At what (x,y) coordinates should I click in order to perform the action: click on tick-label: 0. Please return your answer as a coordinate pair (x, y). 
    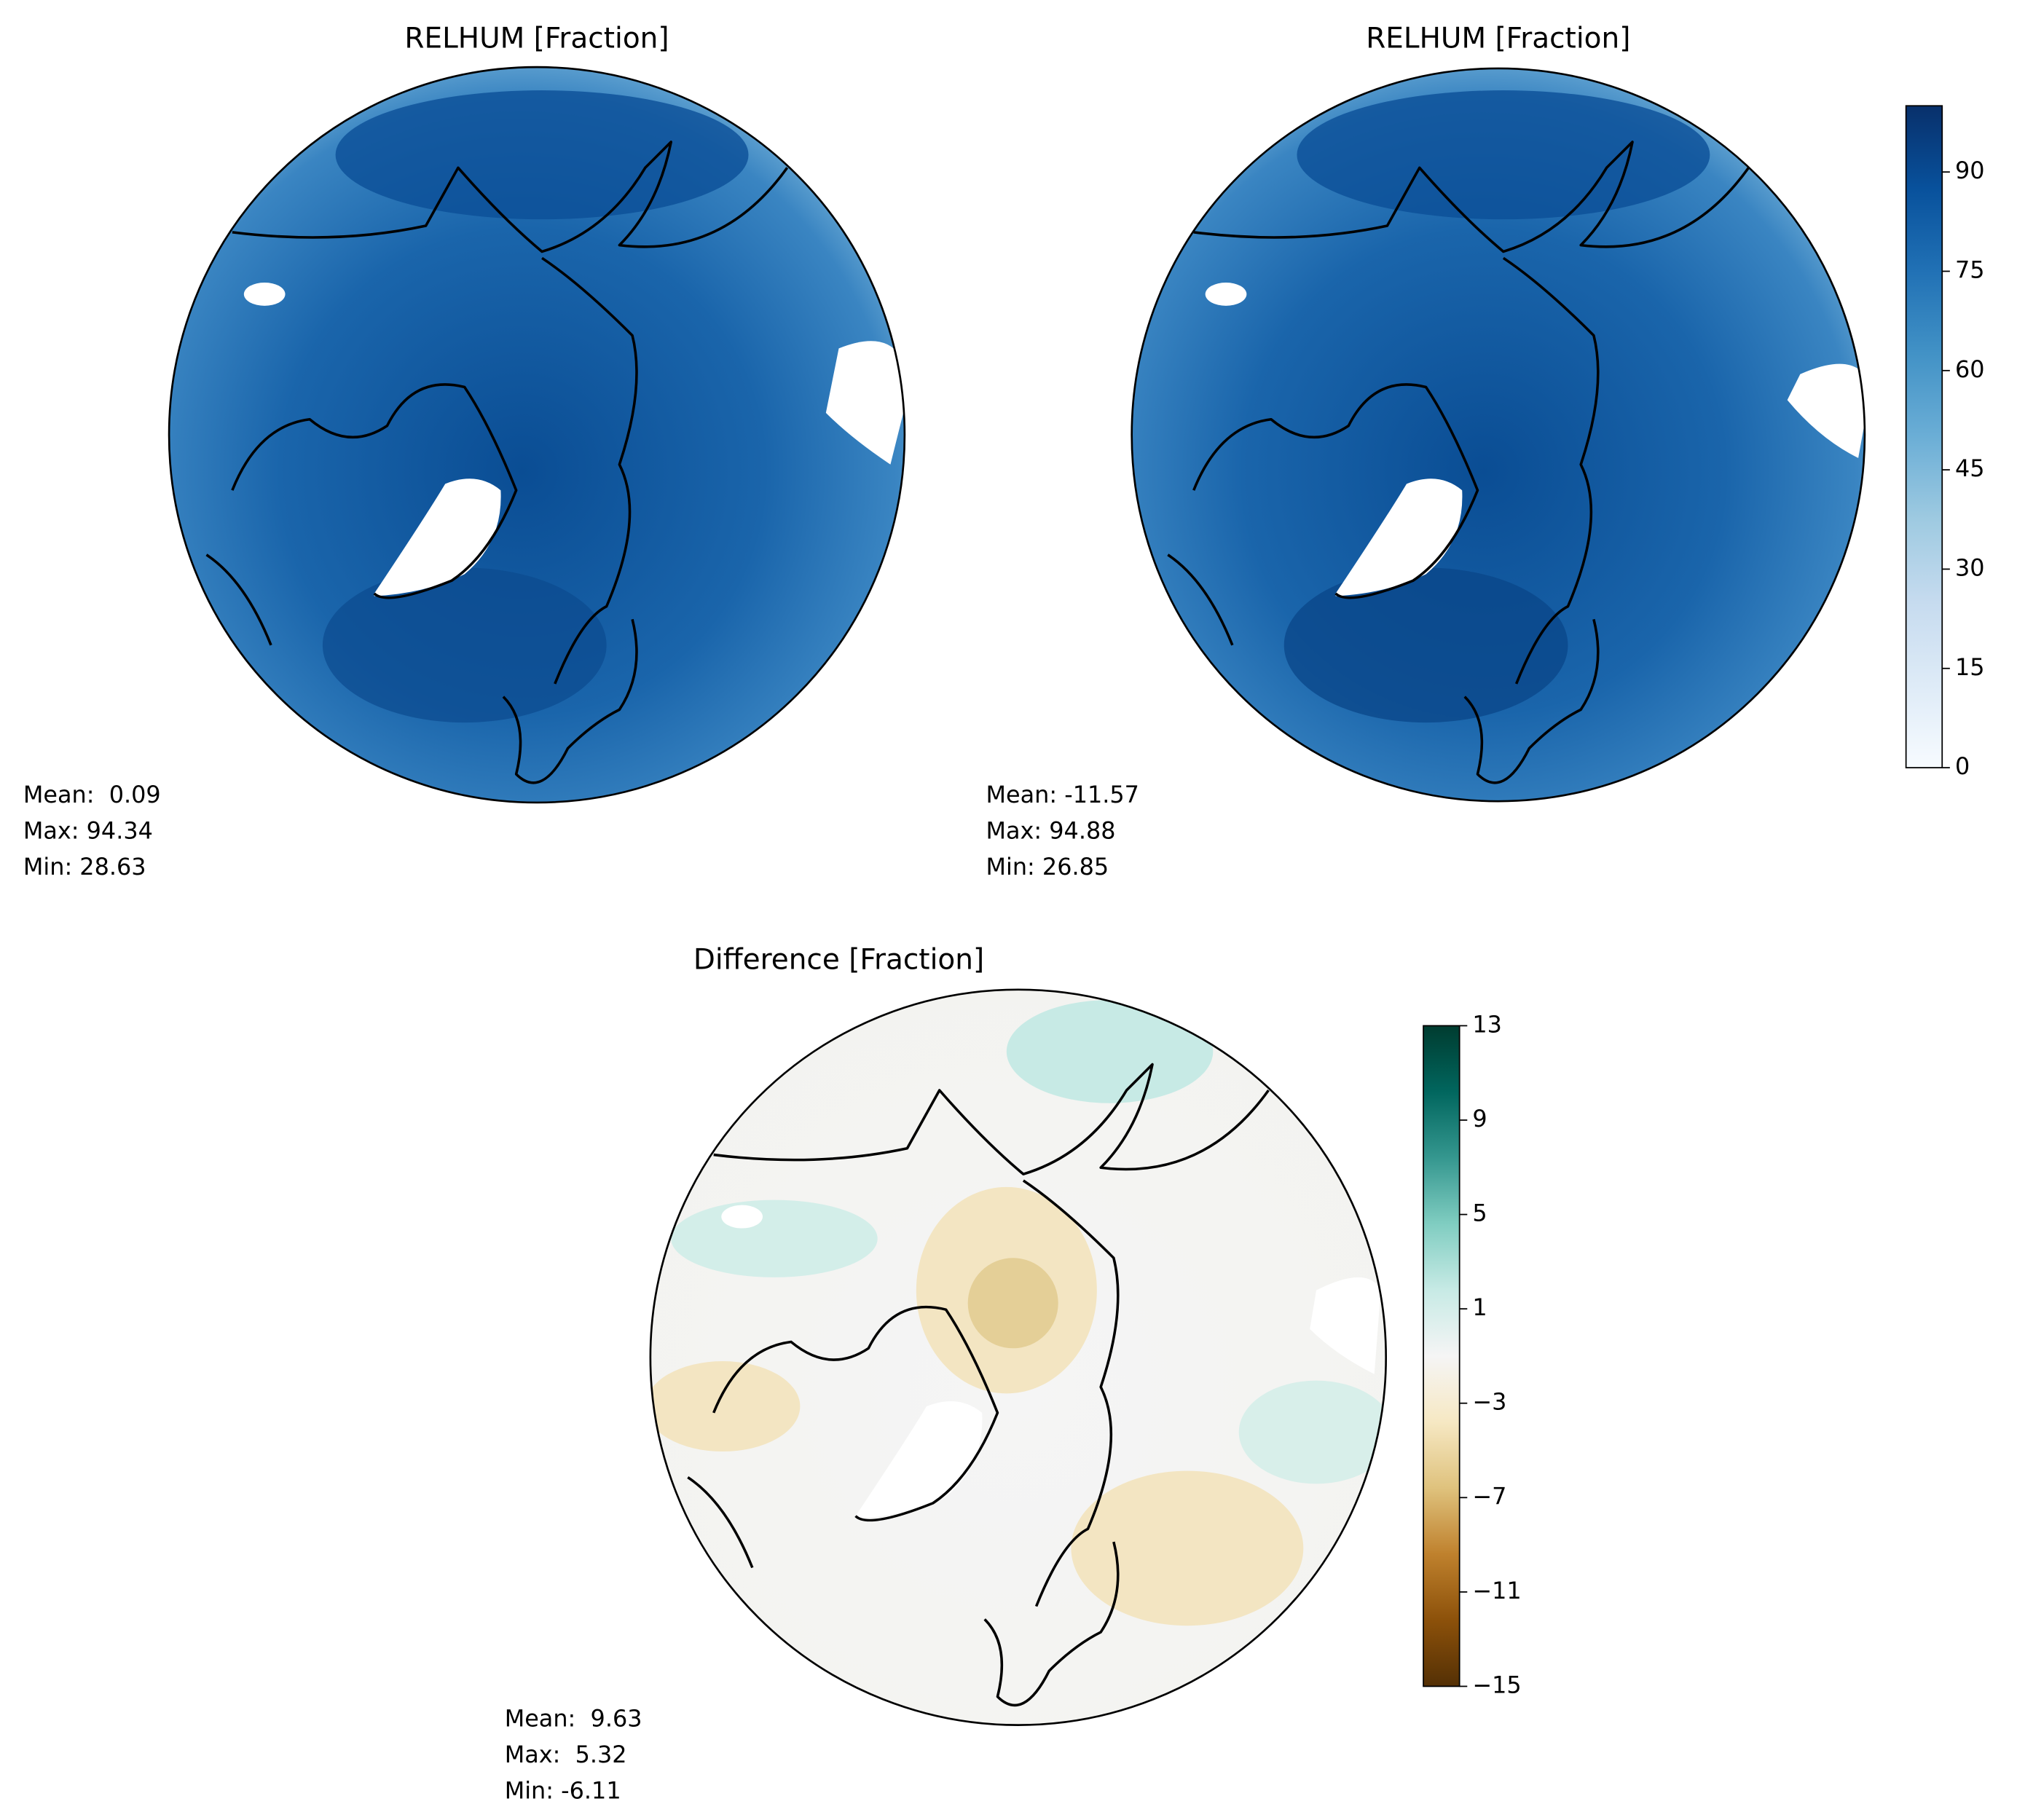
    Looking at the image, I should click on (1962, 766).